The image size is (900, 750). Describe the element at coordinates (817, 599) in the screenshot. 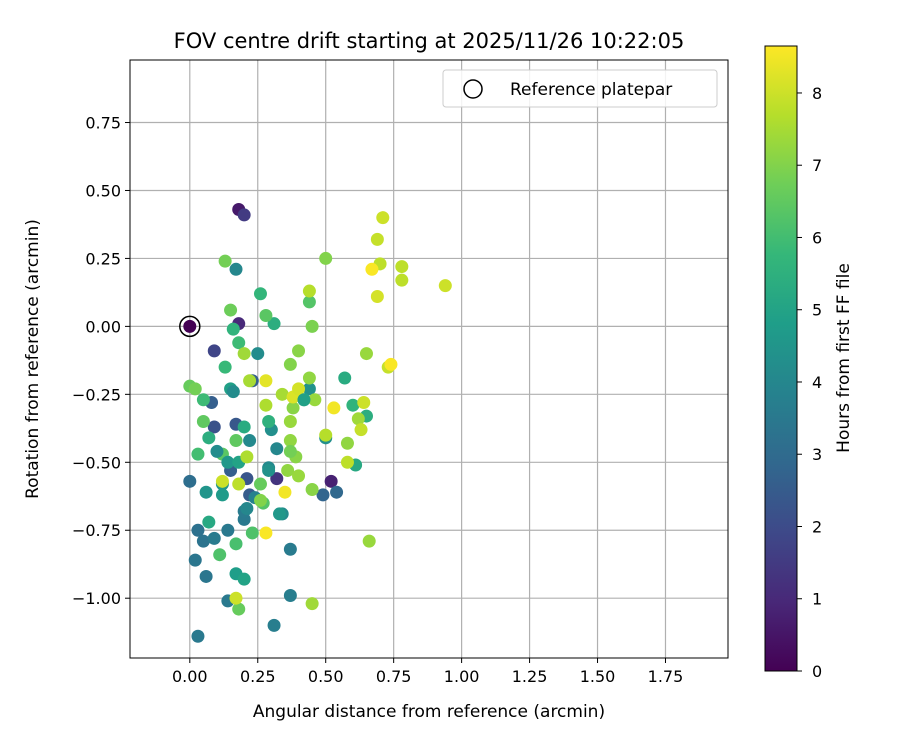

I see `colorbar-tick-label: 1` at that location.